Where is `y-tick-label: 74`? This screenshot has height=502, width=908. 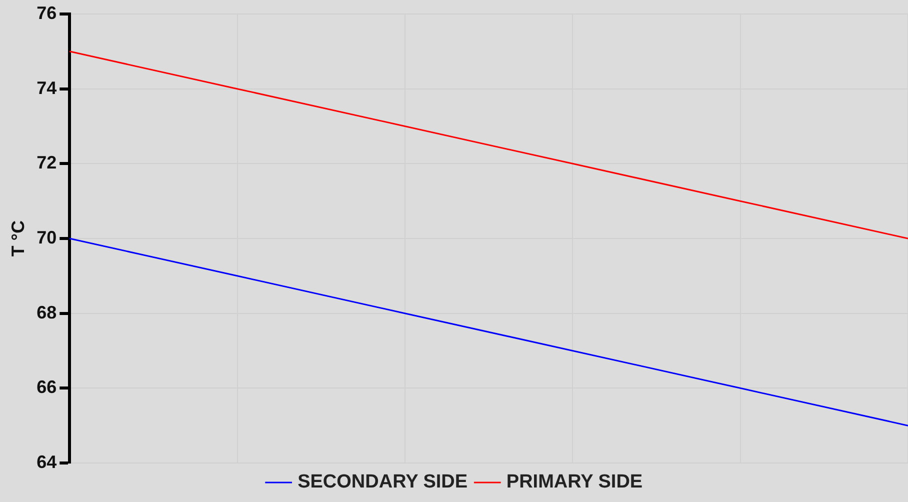
y-tick-label: 74 is located at coordinates (46, 88).